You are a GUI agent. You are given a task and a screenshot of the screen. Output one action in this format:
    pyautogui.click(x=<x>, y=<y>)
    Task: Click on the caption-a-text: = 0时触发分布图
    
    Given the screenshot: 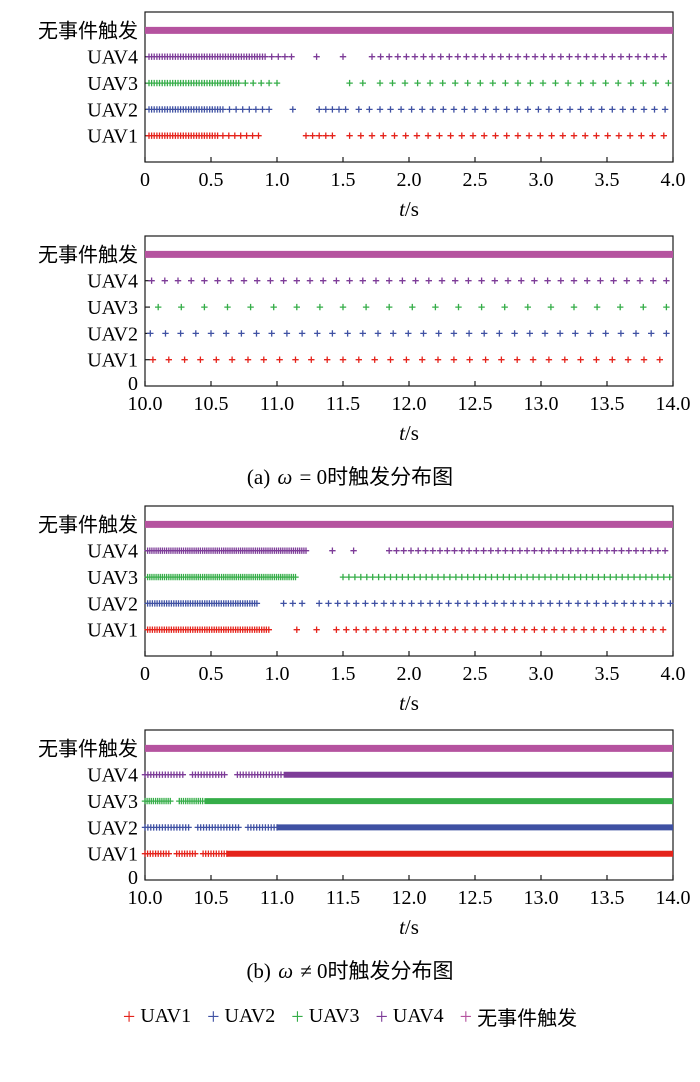 What is the action you would take?
    pyautogui.click(x=374, y=477)
    